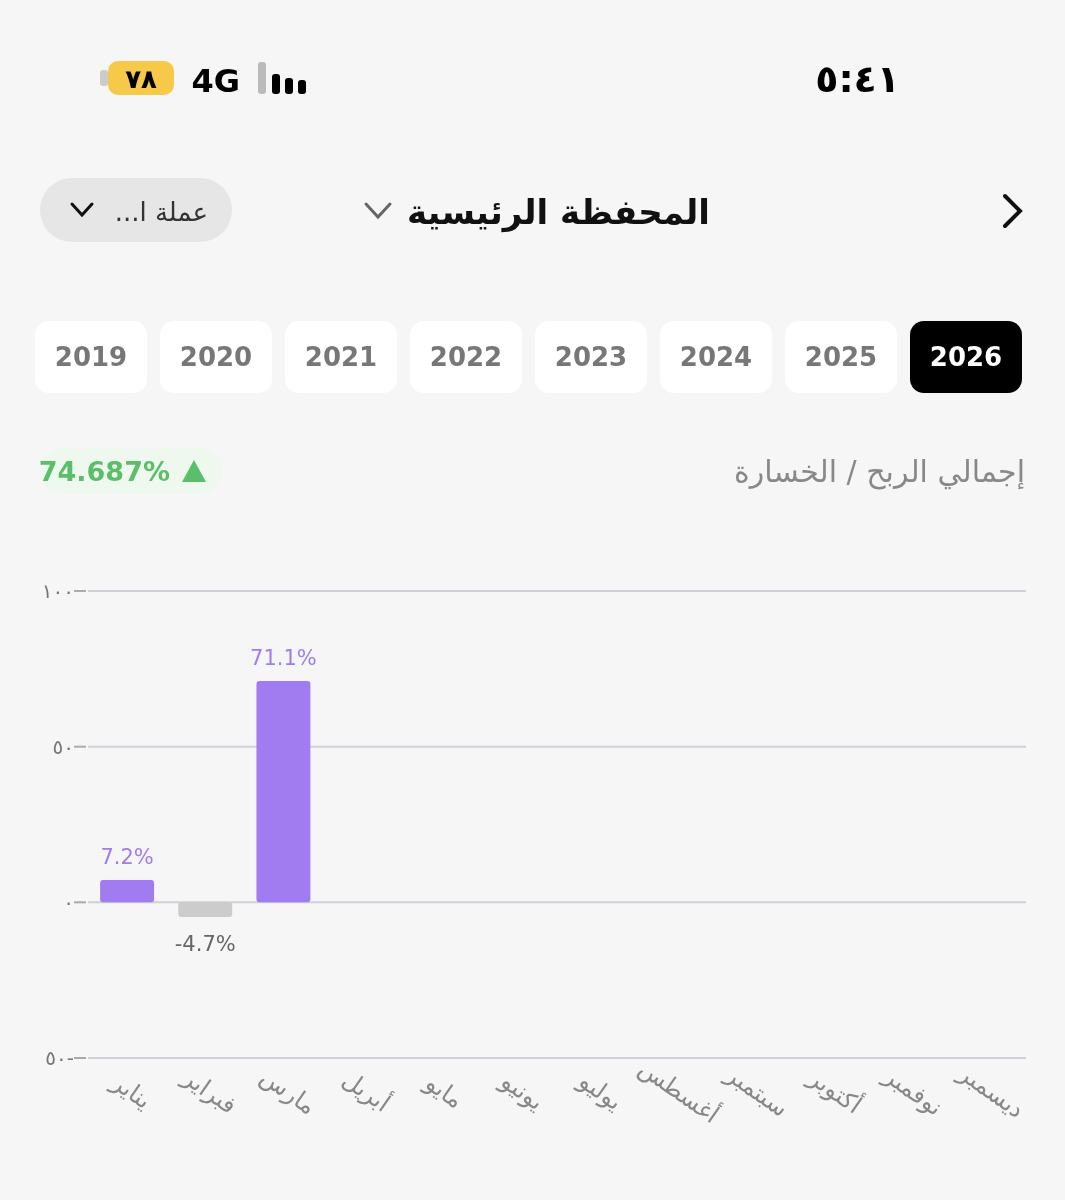  I want to click on text: 2020, so click(216, 357).